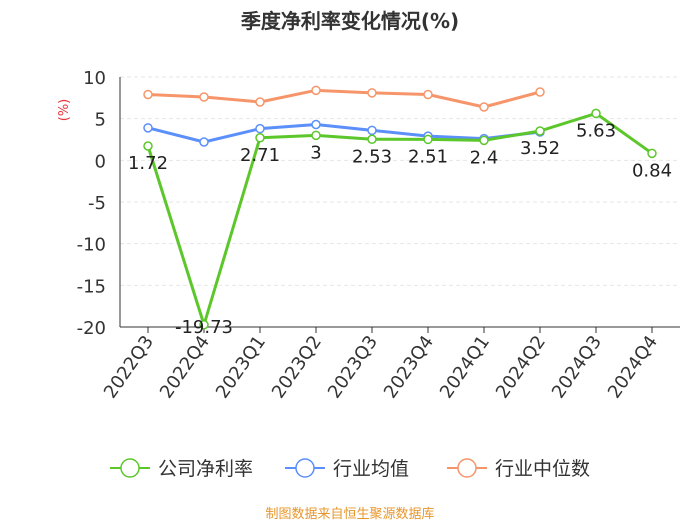  Describe the element at coordinates (100, 120) in the screenshot. I see `y-tick-label: 5` at that location.